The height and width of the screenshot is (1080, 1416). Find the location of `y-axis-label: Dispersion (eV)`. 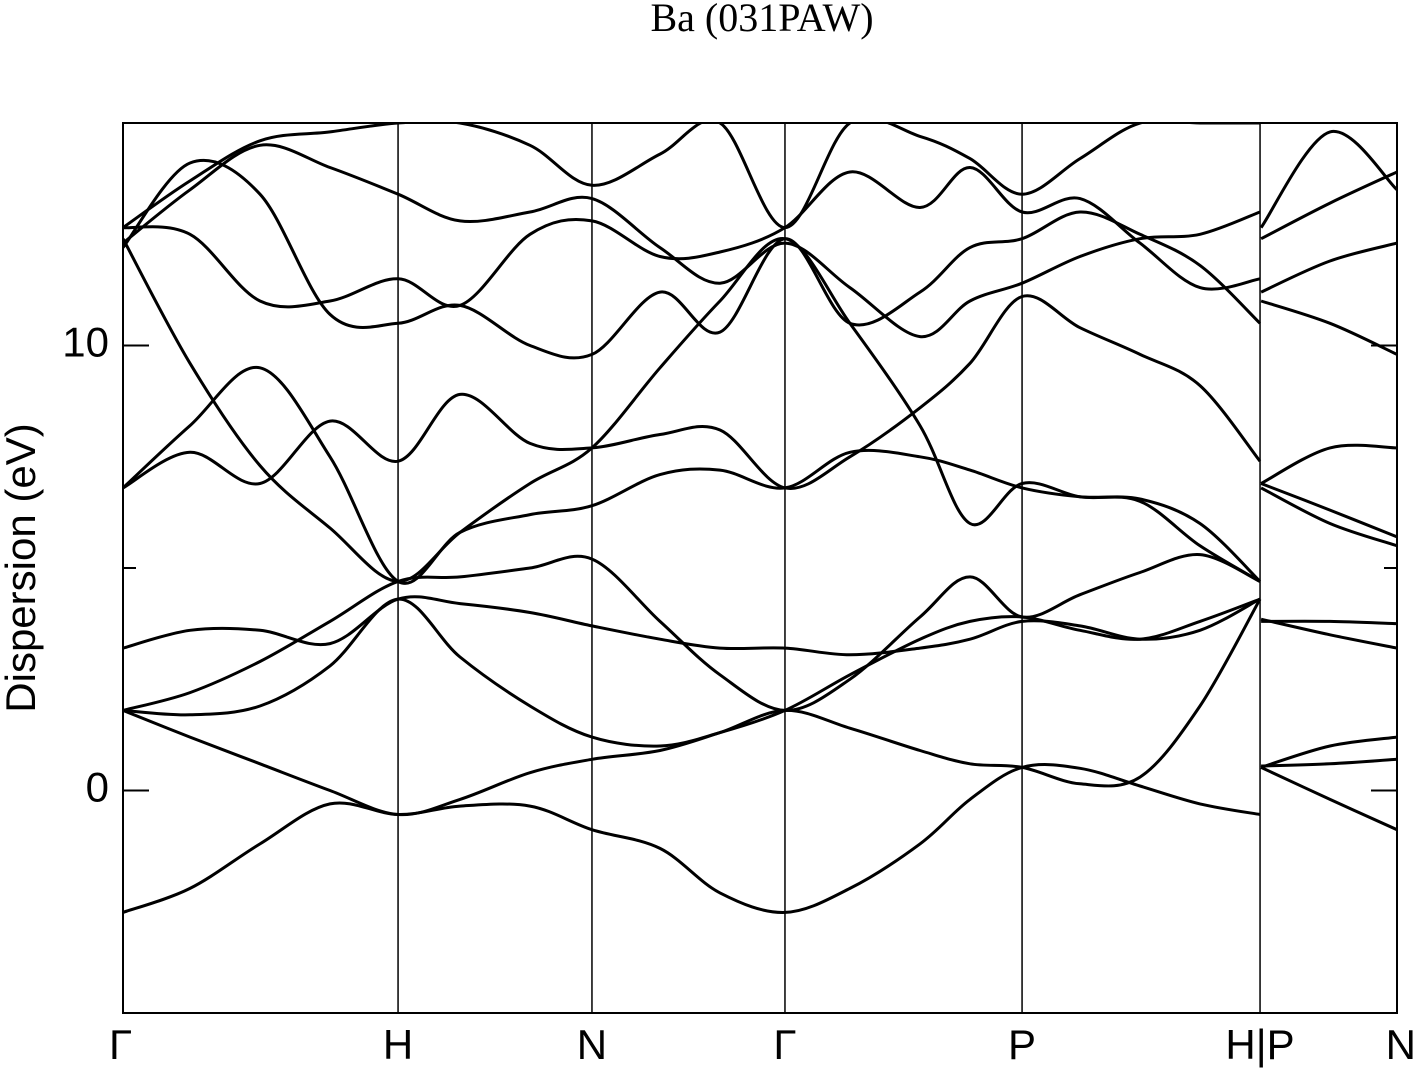

y-axis-label: Dispersion (eV) is located at coordinates (22, 567).